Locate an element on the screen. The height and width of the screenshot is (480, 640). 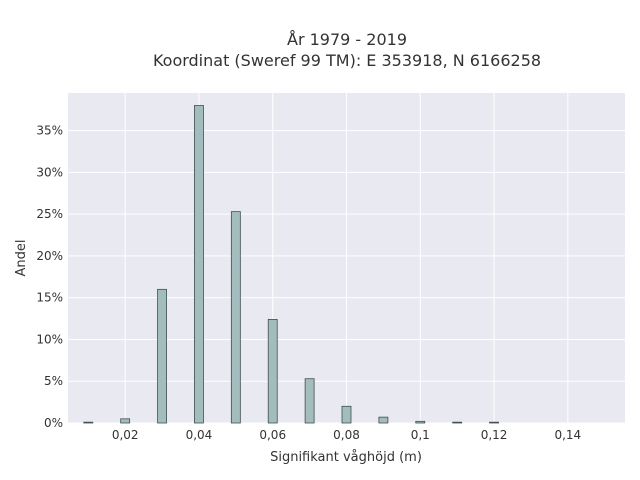
x-axis-label: Signifikant våghöjd (m) is located at coordinates (346, 457).